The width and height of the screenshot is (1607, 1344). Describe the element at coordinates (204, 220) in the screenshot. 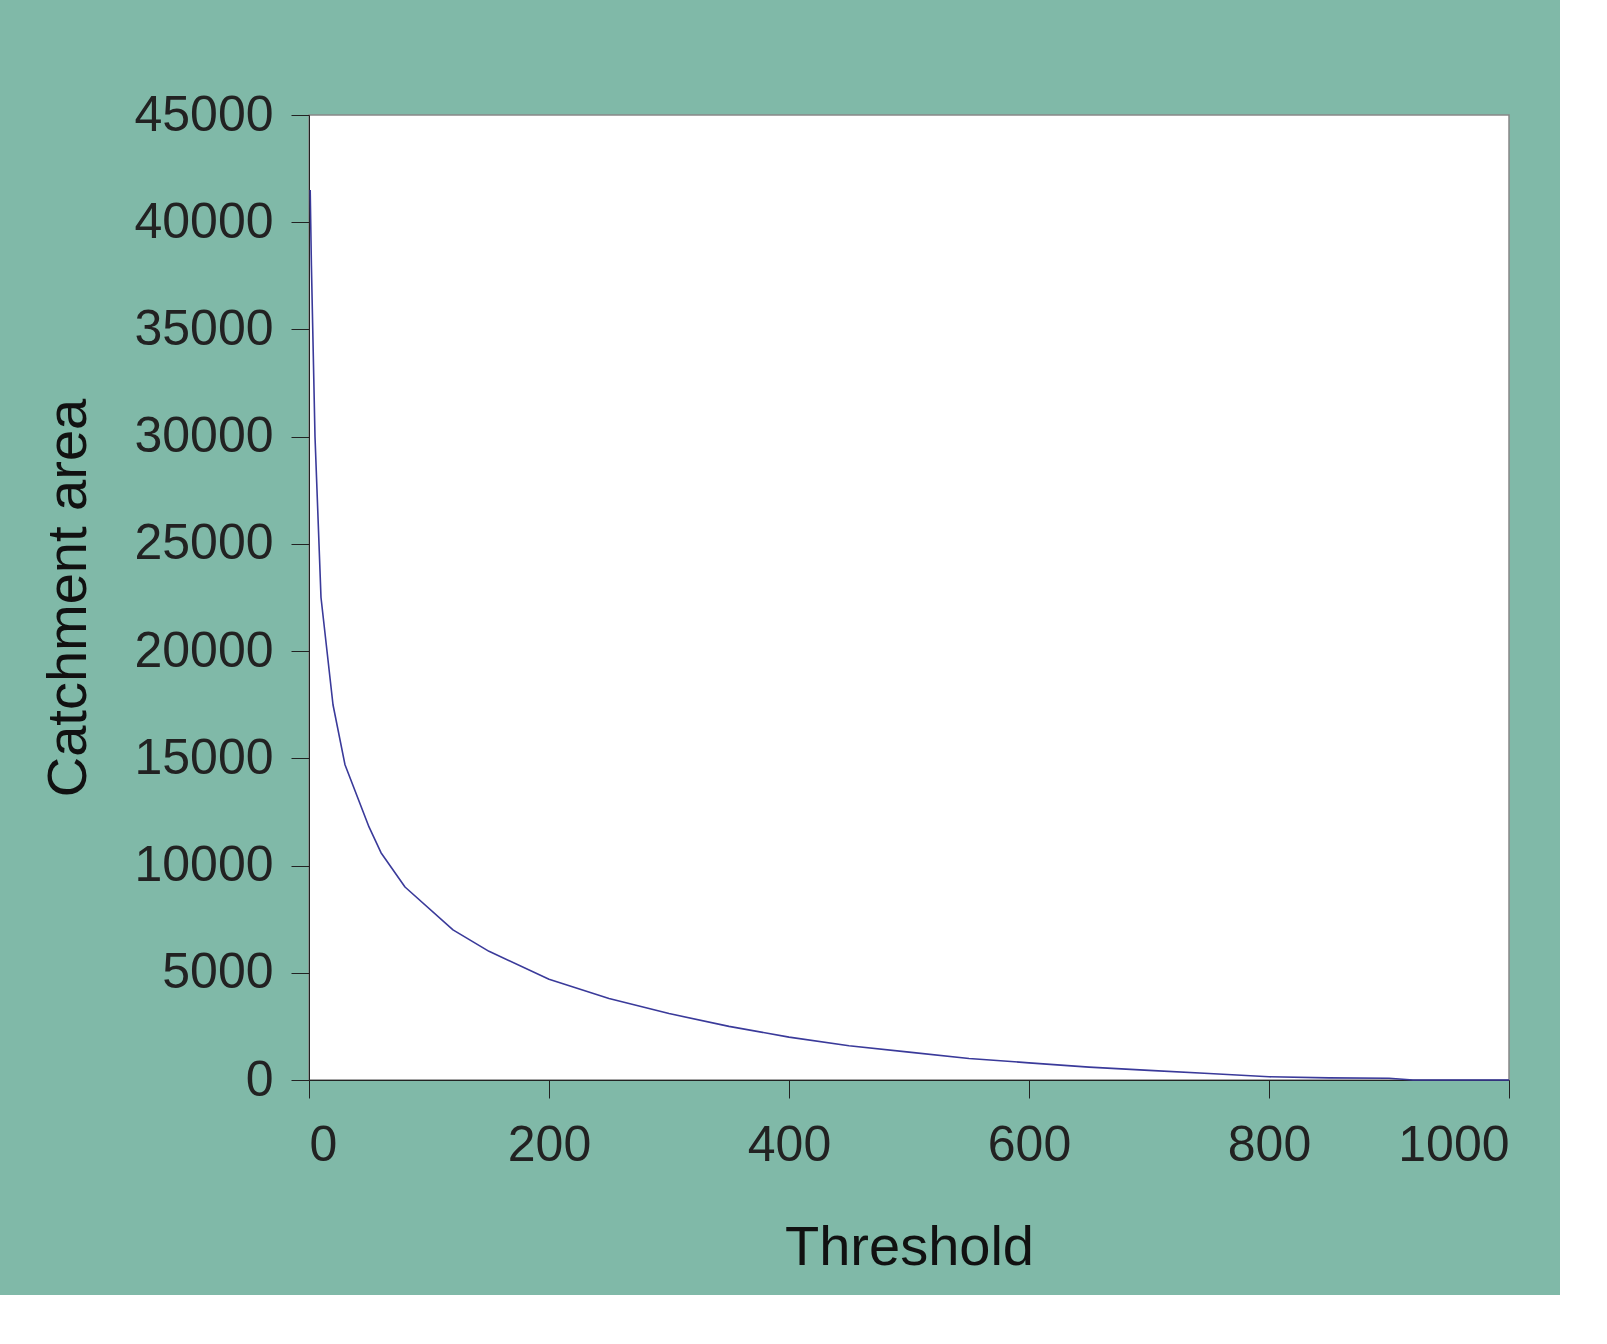

I see `y-tick-label: 40000` at that location.